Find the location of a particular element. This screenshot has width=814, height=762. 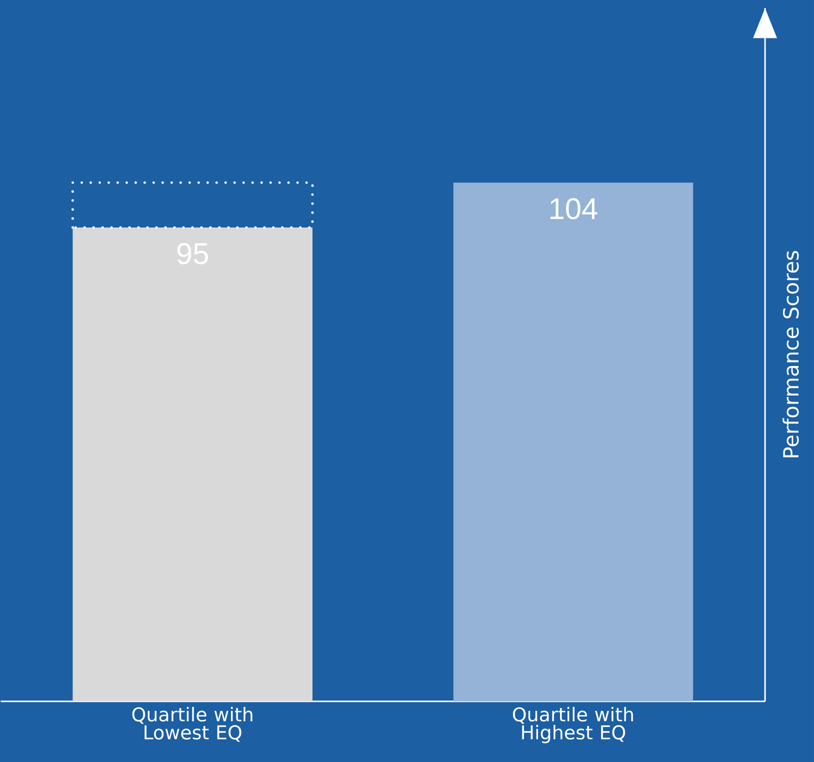

x-tick-label: Quartile with Highest EQ is located at coordinates (572, 725).